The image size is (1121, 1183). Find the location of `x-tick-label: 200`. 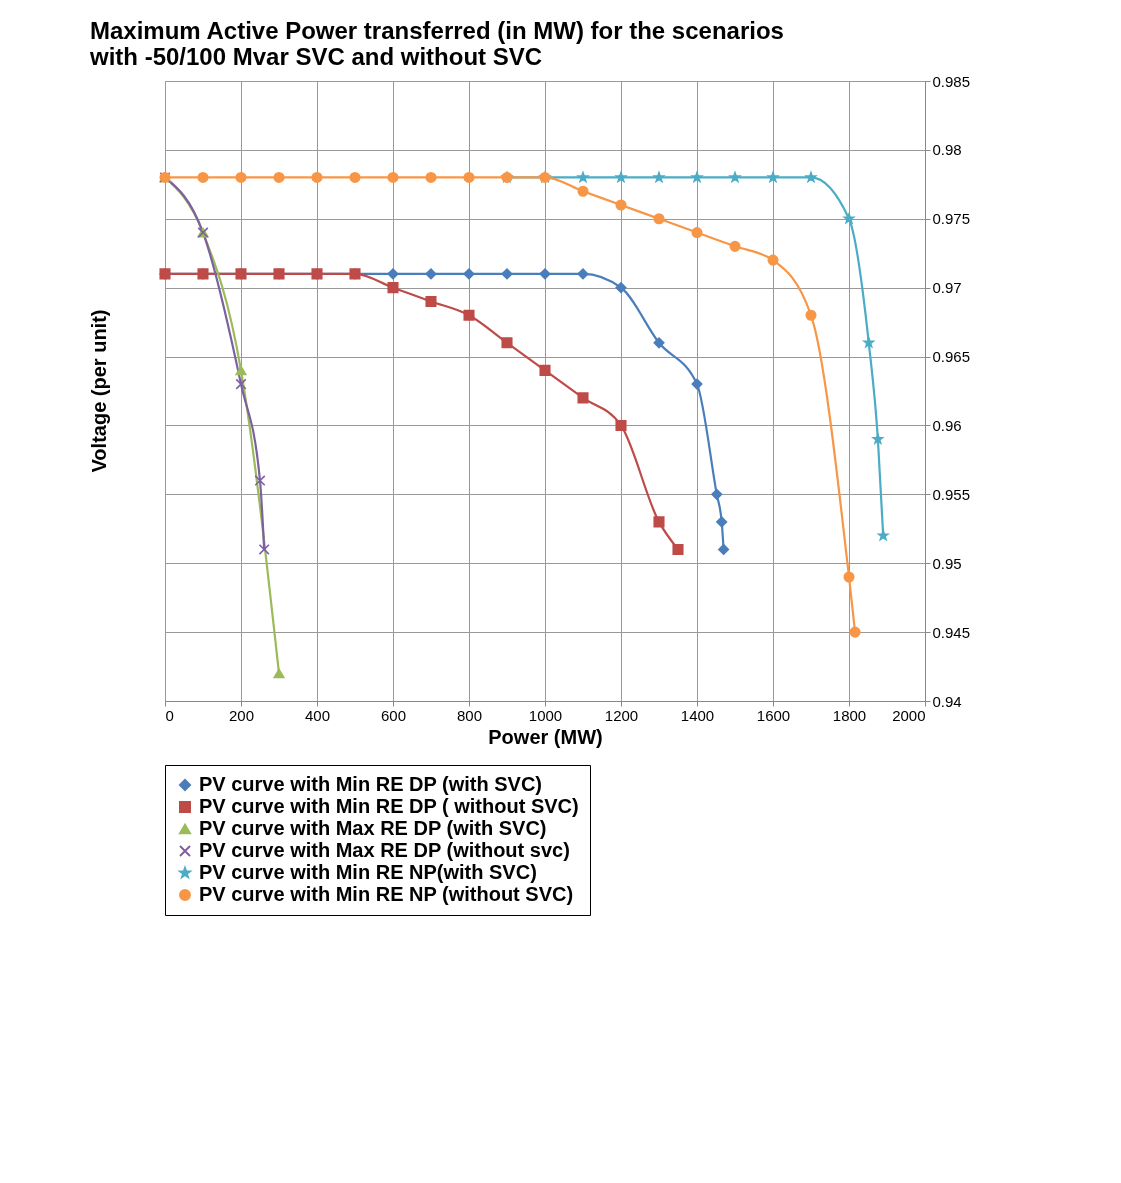

x-tick-label: 200 is located at coordinates (241, 715).